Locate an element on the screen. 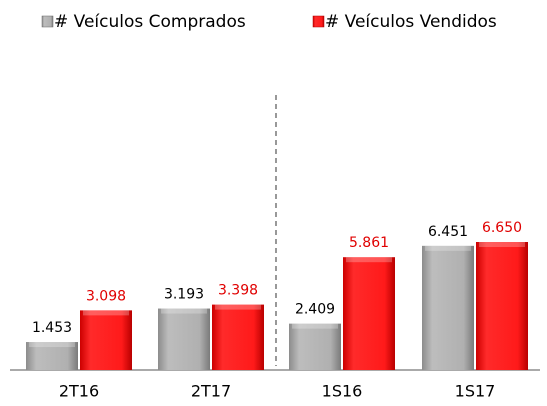  x-tick-label: 1S17 is located at coordinates (475, 391).